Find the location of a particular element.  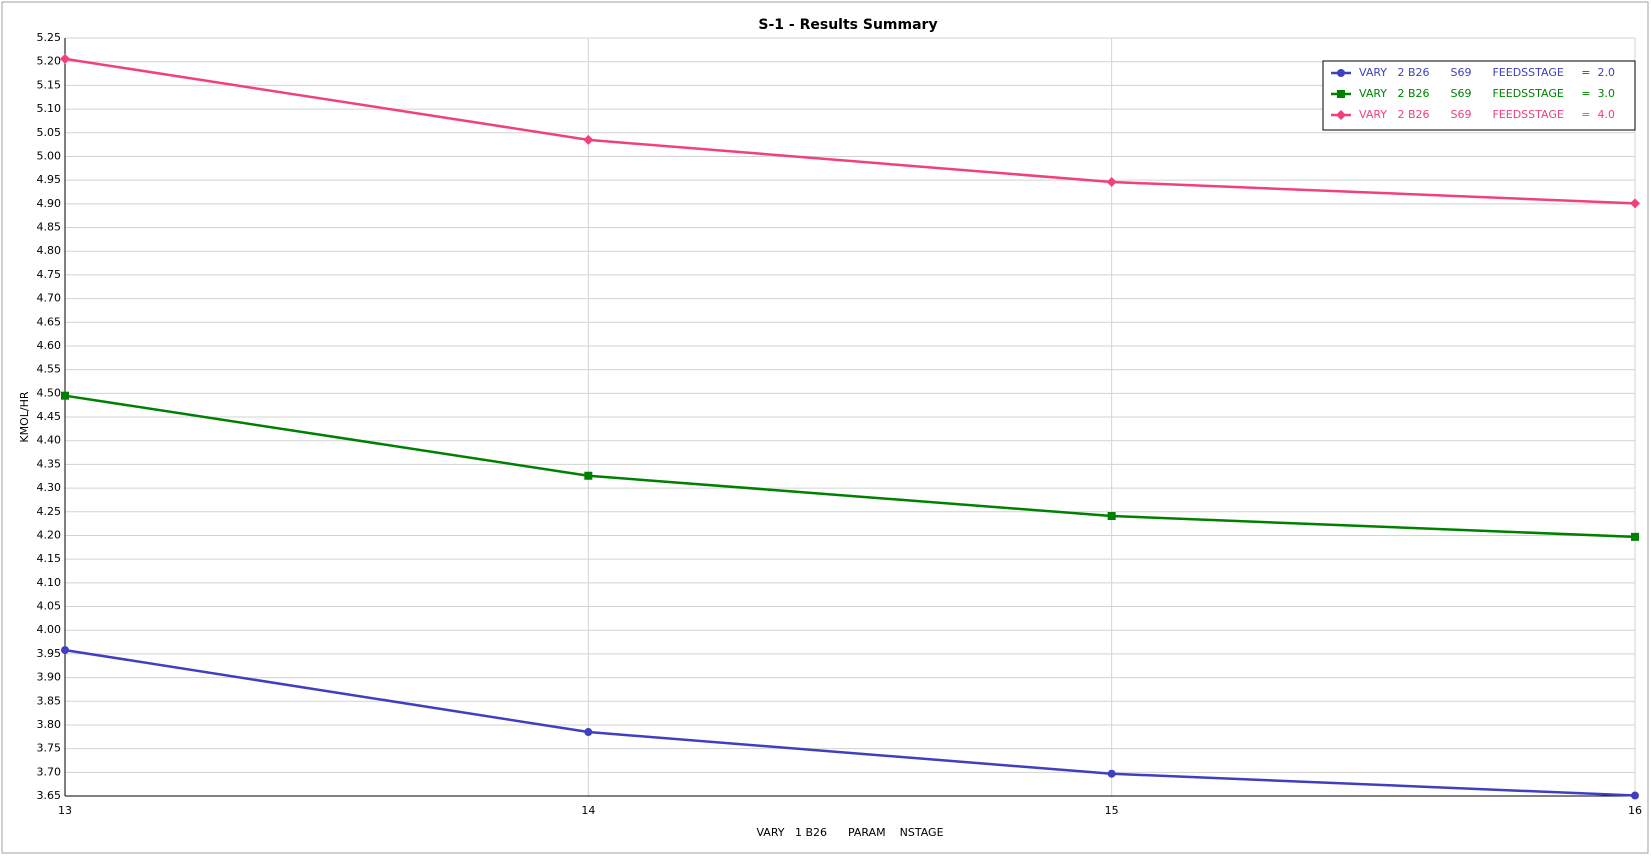

y-tick-label: 4.85 is located at coordinates (49, 227).